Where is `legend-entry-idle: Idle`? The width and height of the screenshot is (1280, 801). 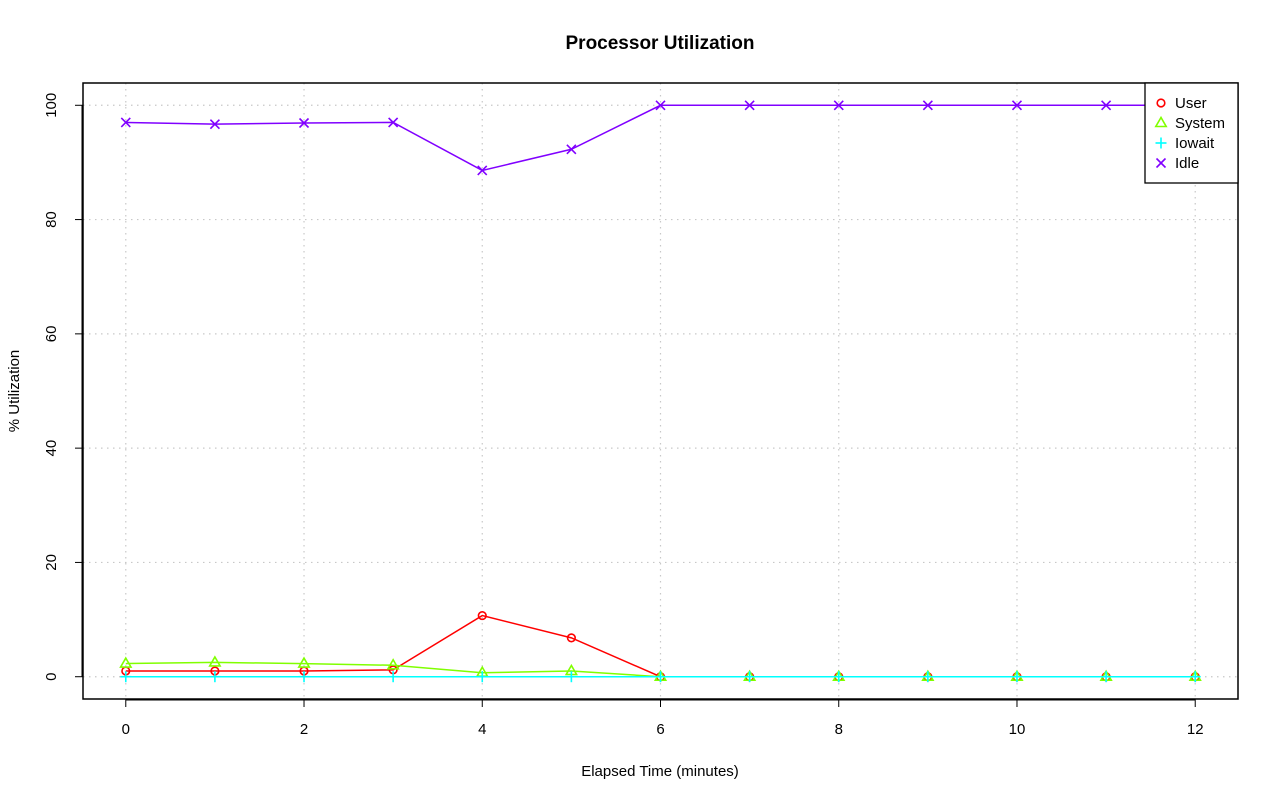
legend-entry-idle: Idle is located at coordinates (1177, 163).